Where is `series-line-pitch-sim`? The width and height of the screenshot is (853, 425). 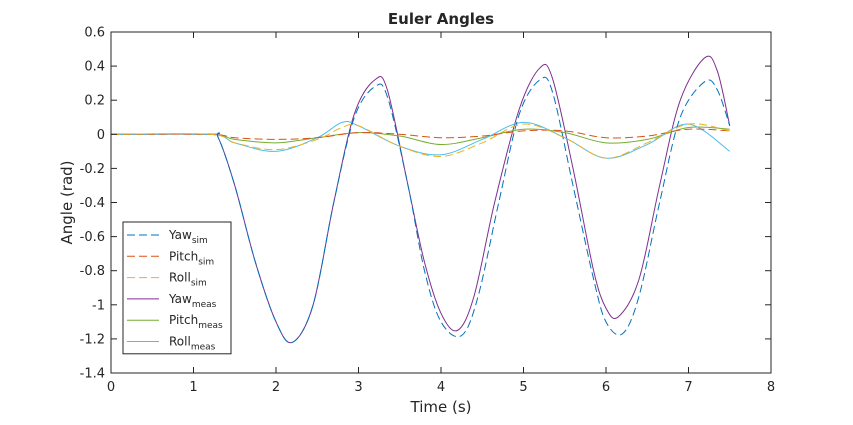
series-line-pitch-sim is located at coordinates (420, 134).